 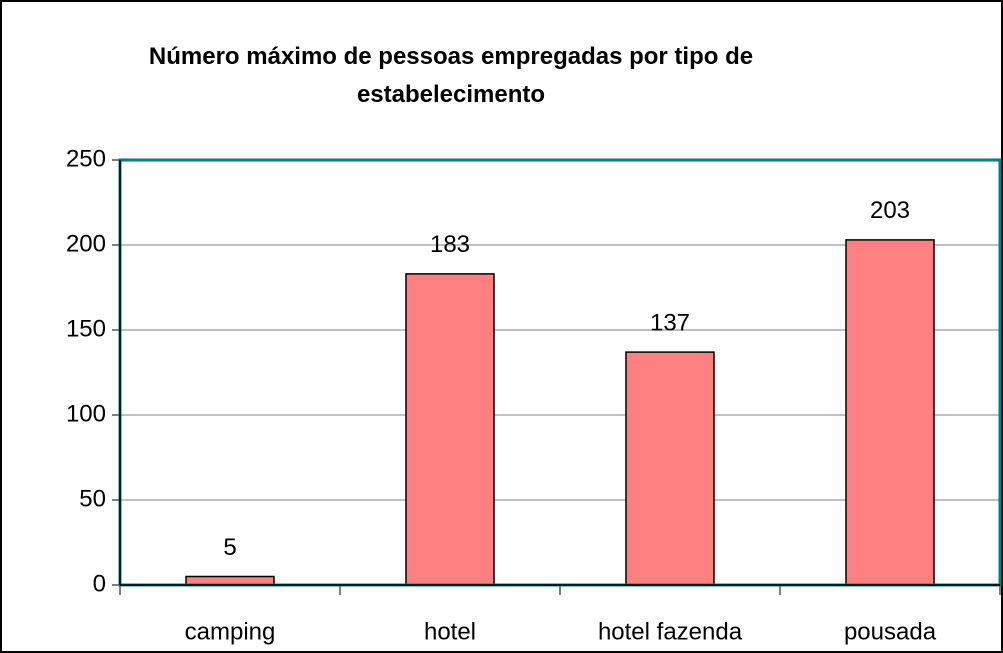 What do you see at coordinates (86, 413) in the screenshot?
I see `y-tick-label: 100` at bounding box center [86, 413].